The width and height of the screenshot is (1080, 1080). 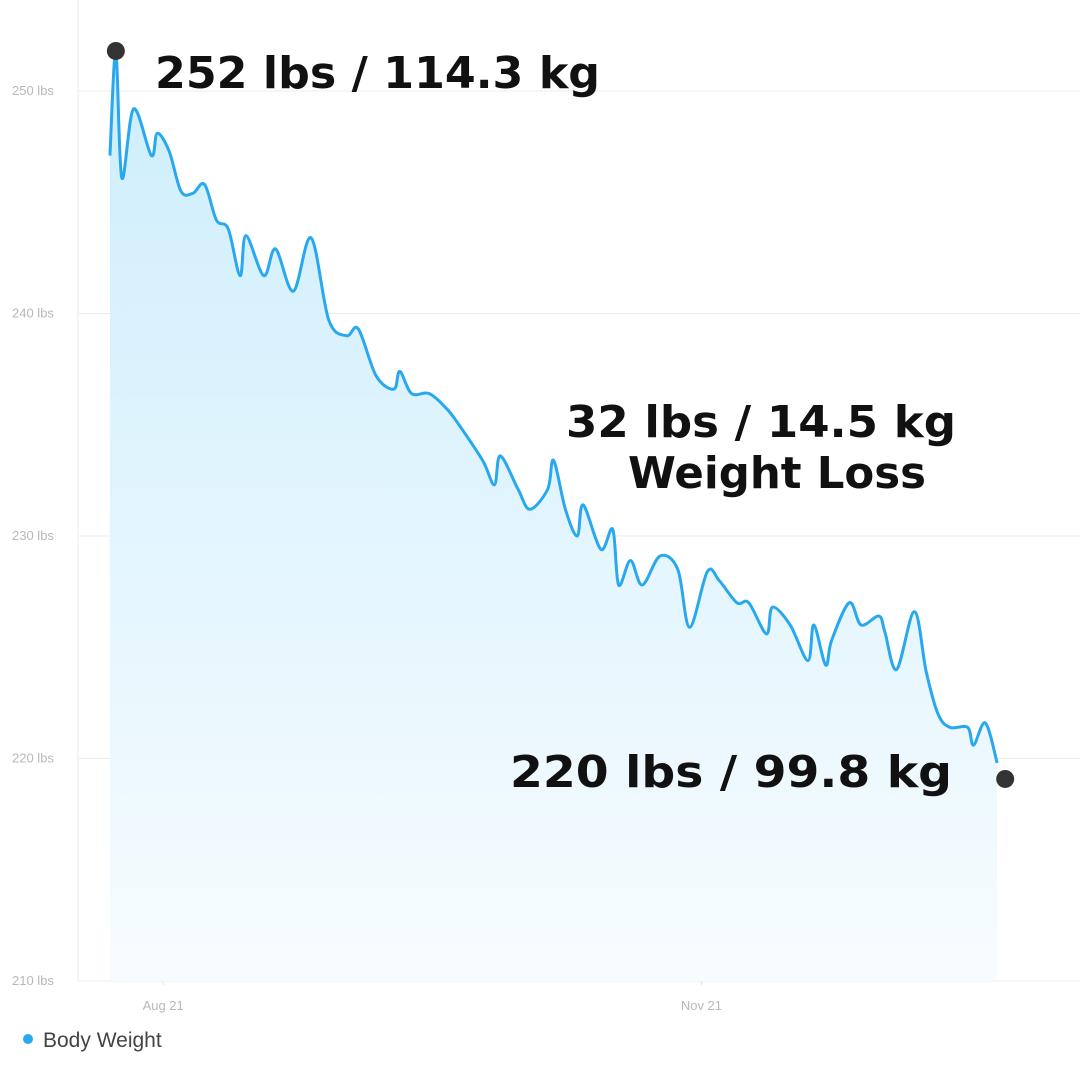 What do you see at coordinates (33, 980) in the screenshot?
I see `y-tick-label: 210 lbs` at bounding box center [33, 980].